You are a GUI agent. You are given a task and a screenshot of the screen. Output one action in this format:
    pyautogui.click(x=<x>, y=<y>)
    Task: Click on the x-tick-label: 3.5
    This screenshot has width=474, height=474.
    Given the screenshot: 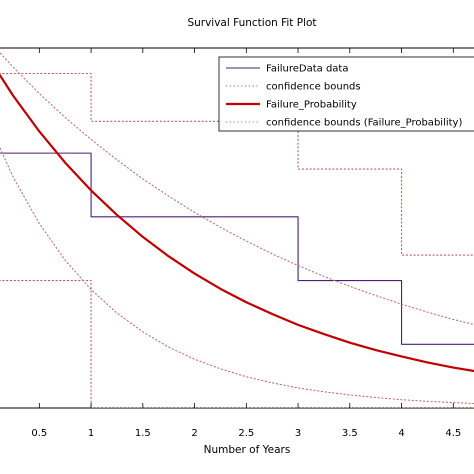 What is the action you would take?
    pyautogui.click(x=350, y=433)
    